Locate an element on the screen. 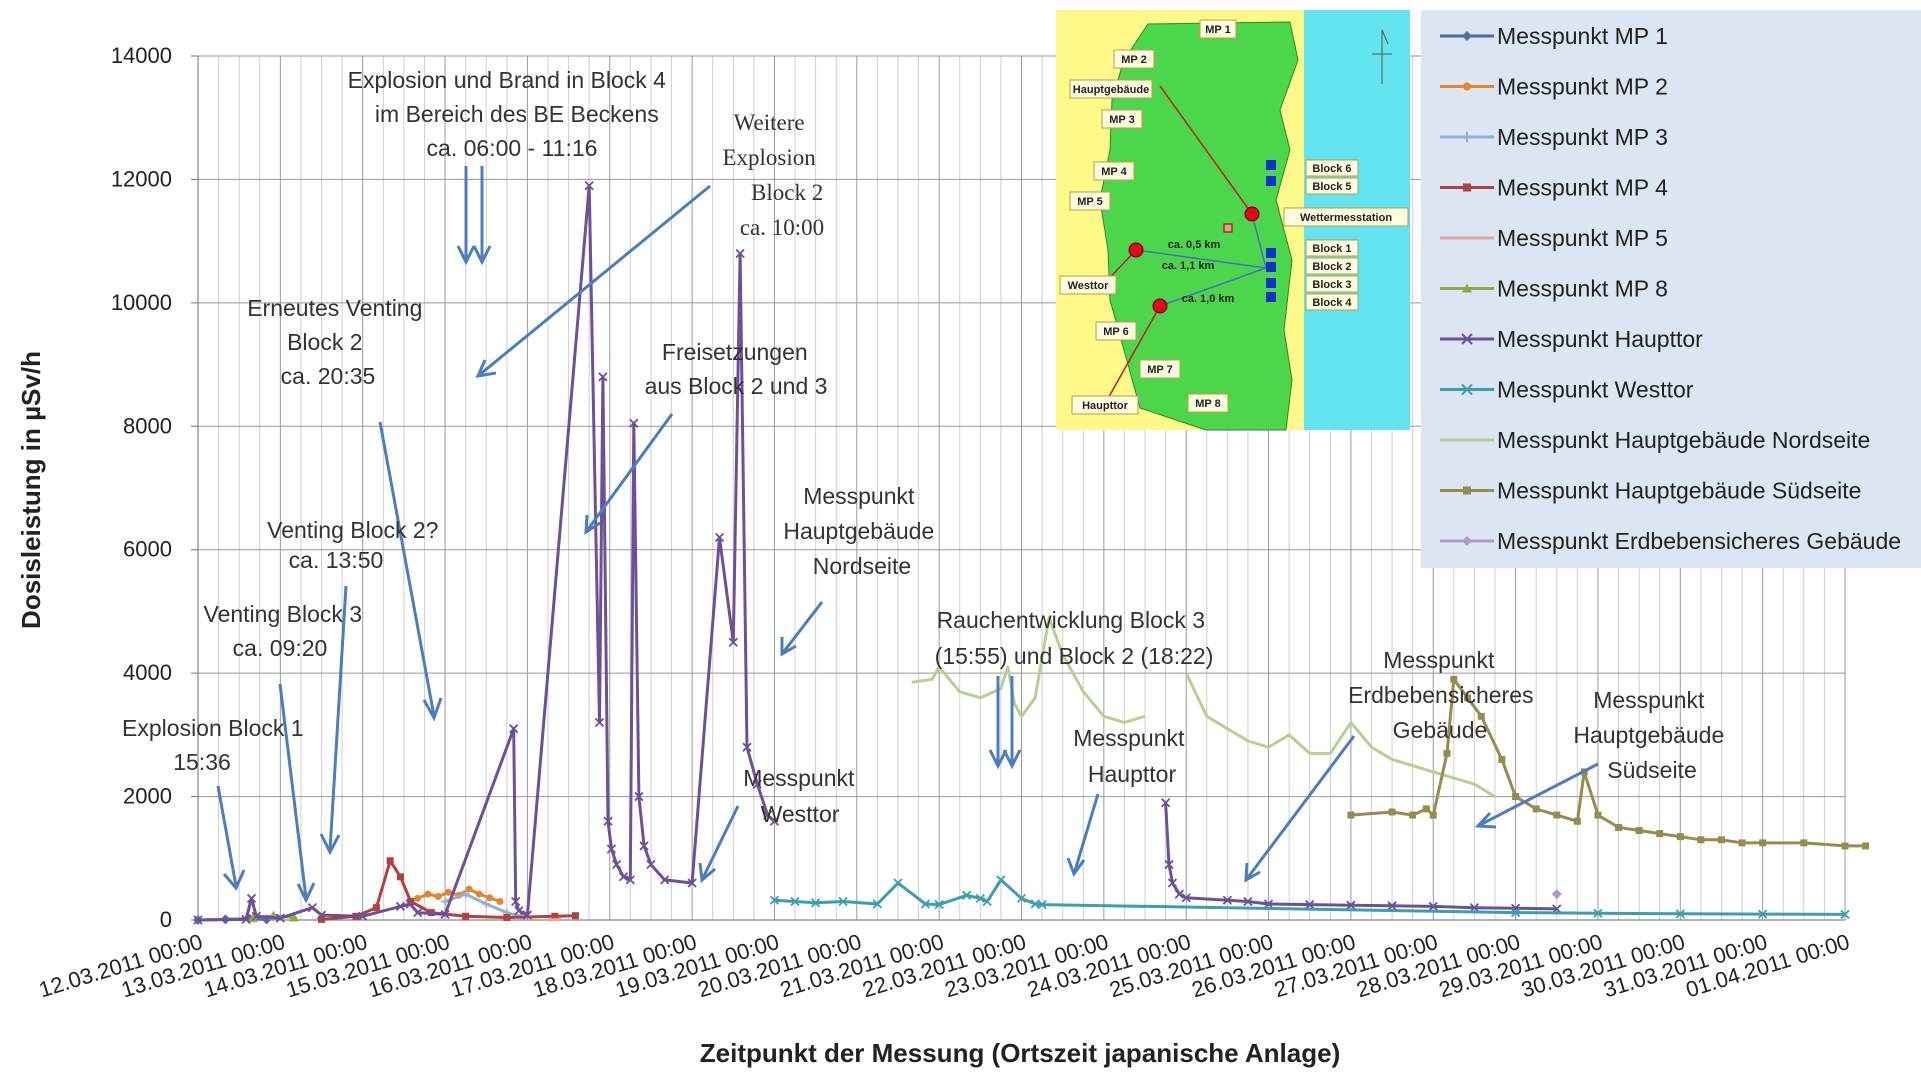  annotation-nordseite: Messpunkt Hauptgebäude Nordseite is located at coordinates (861, 531).